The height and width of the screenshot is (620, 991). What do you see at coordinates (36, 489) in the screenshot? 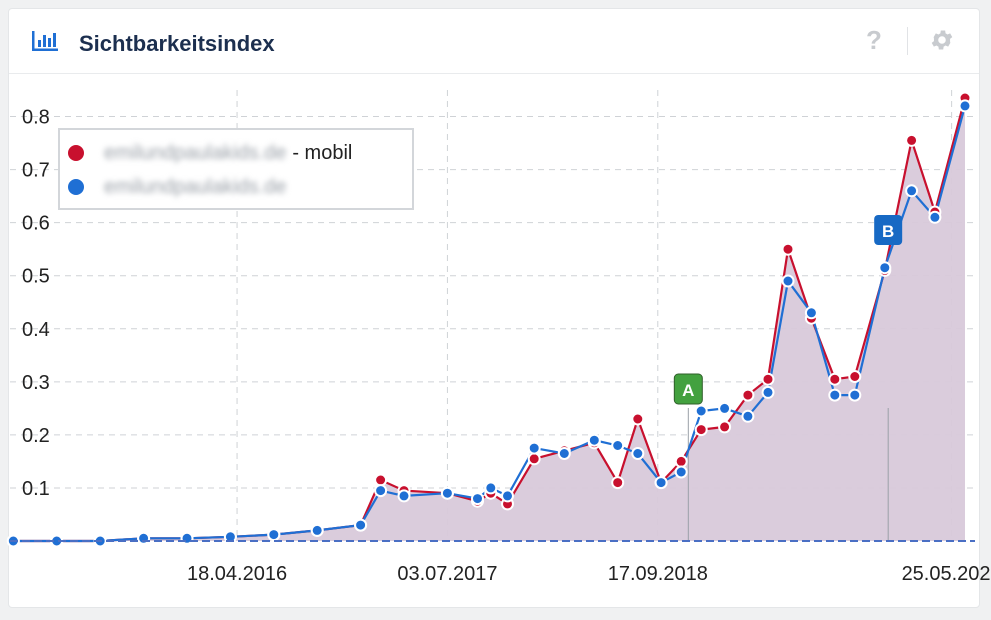
I see `y-tick-label: 0.1` at bounding box center [36, 489].